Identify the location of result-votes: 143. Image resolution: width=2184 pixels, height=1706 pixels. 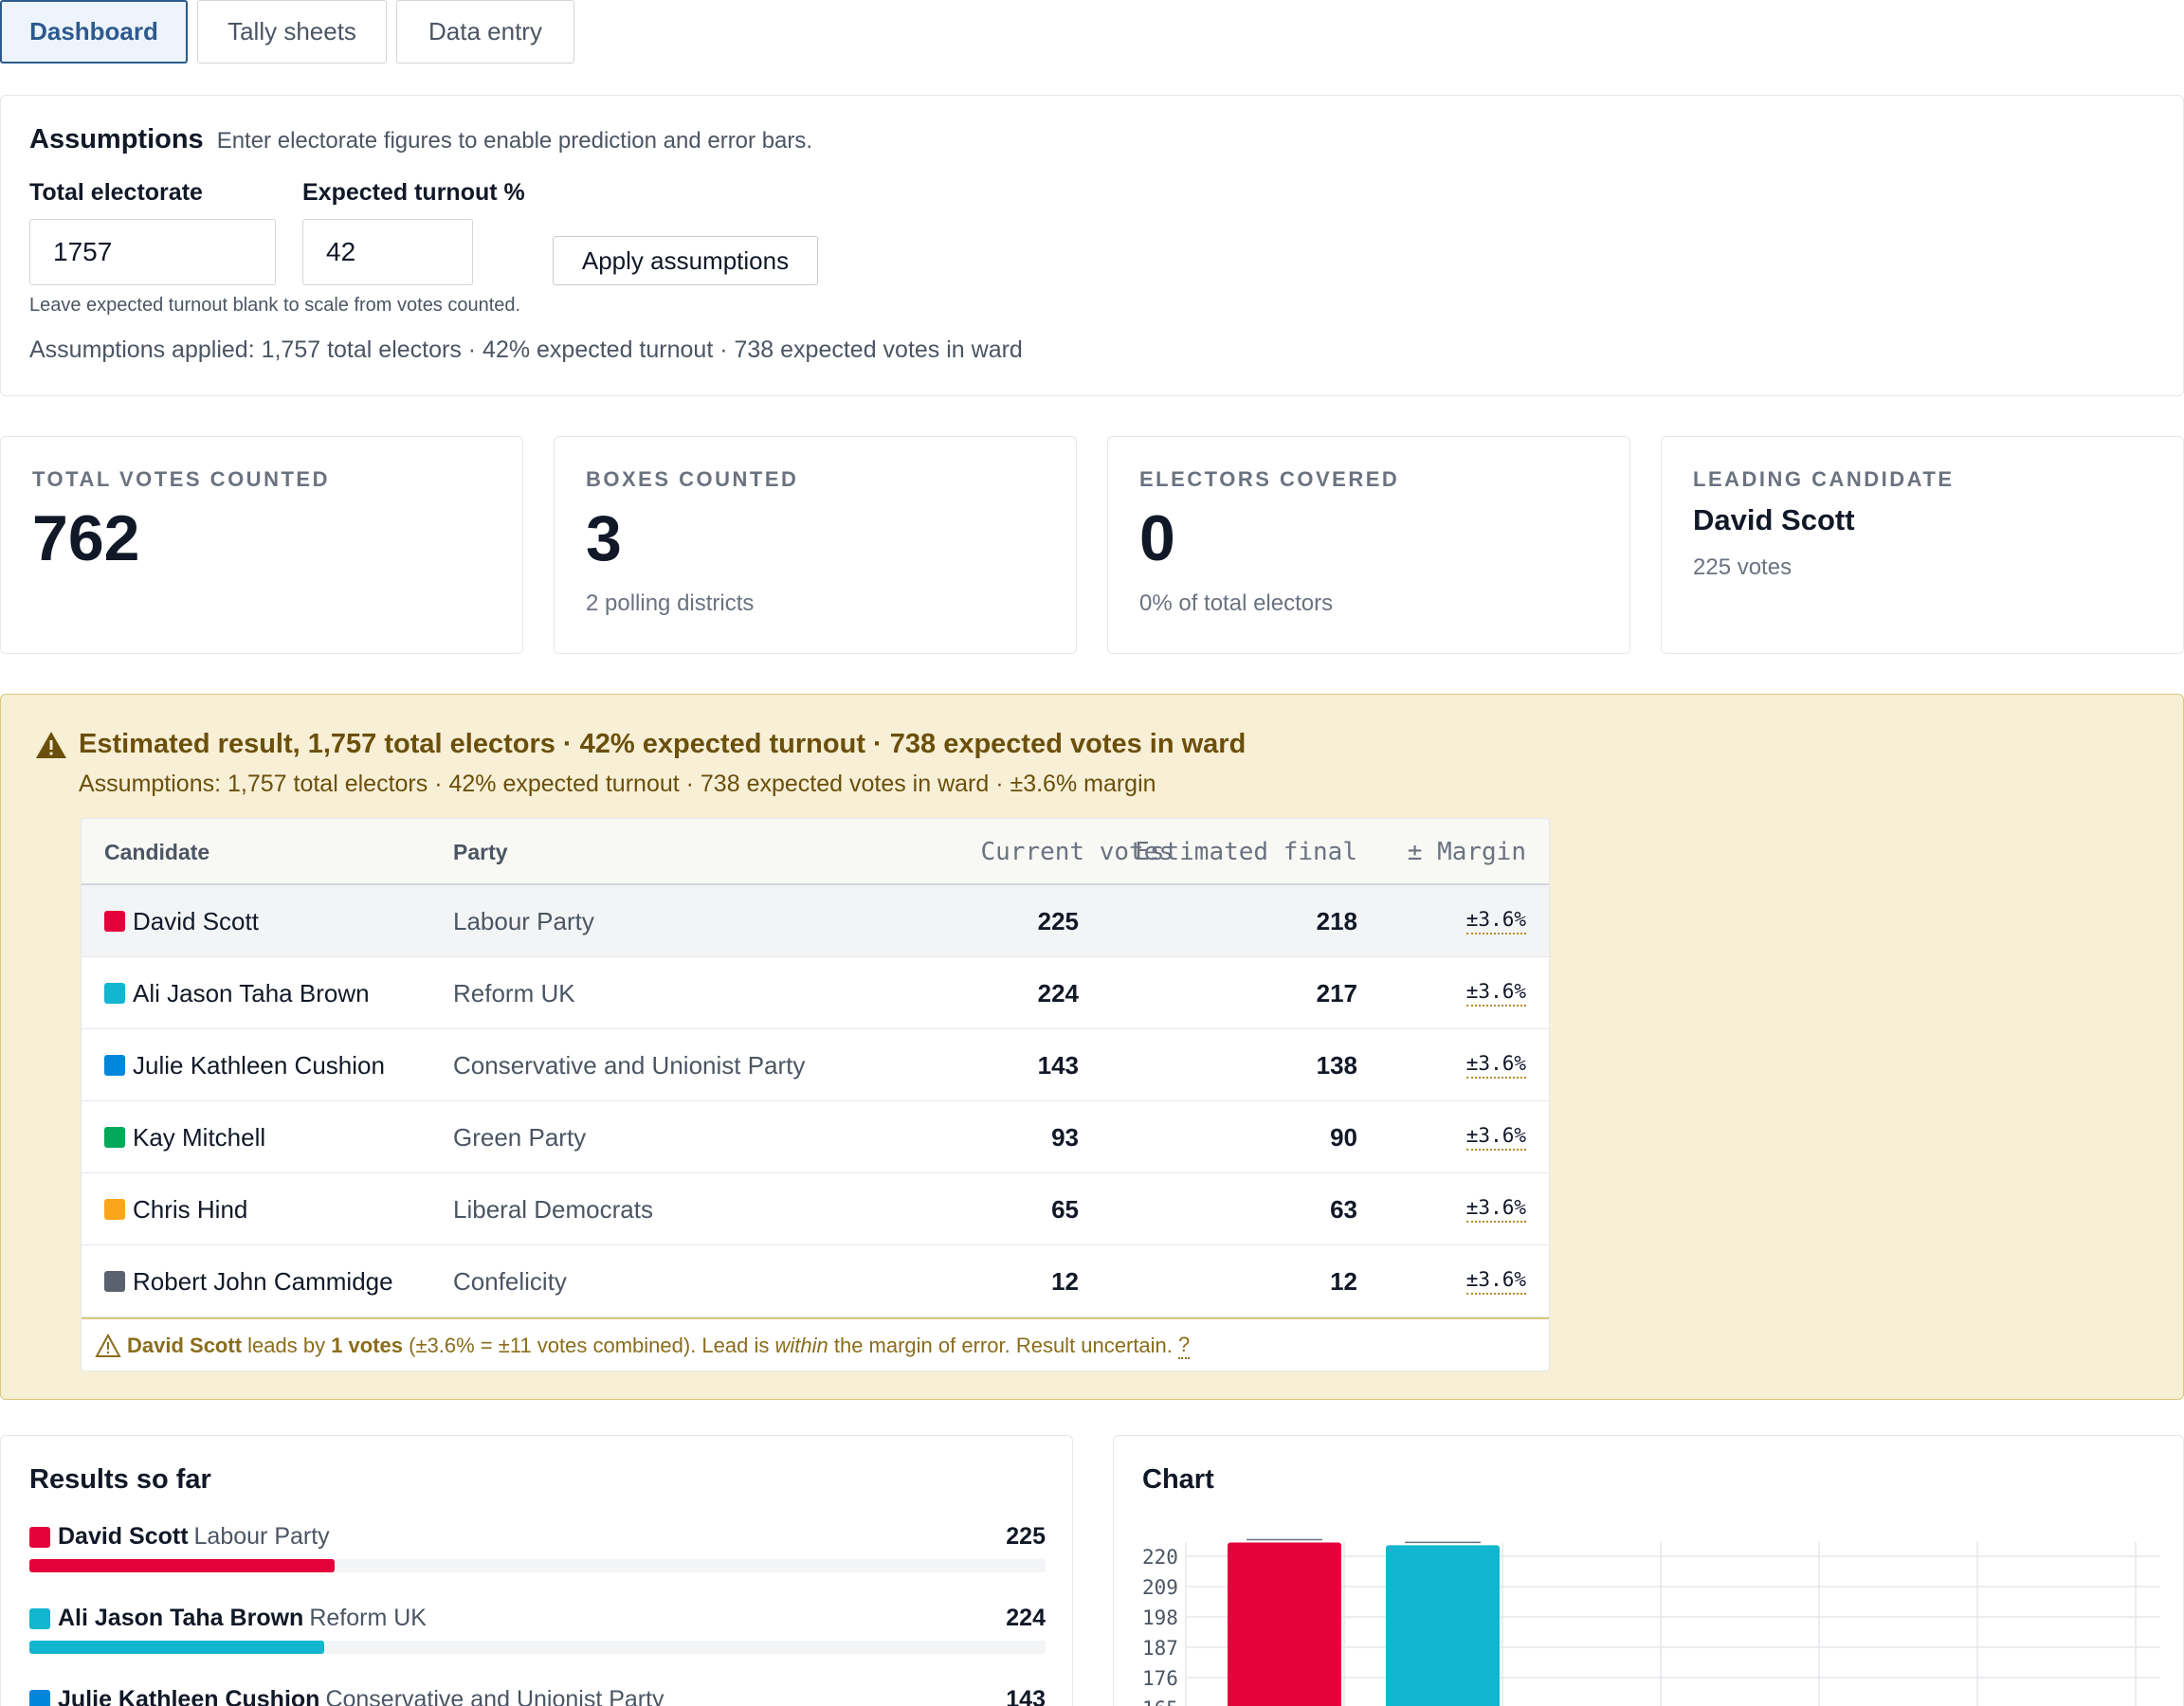
(1026, 1696).